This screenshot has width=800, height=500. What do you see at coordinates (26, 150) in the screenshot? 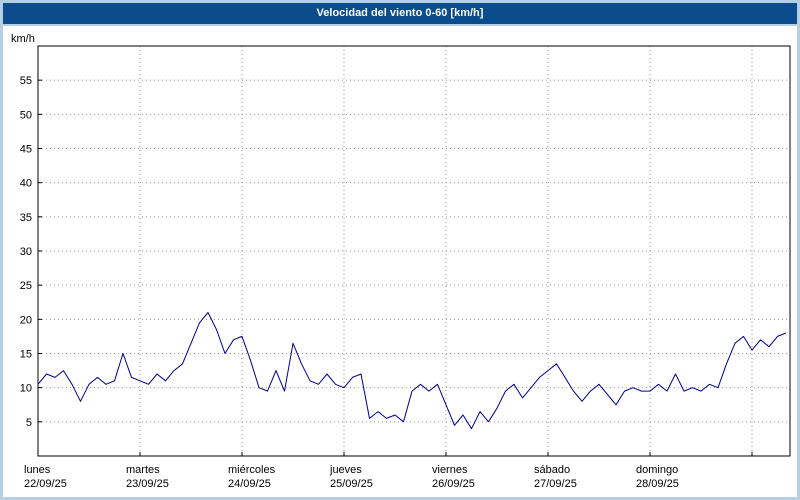
I see `y-tick-label: 45` at bounding box center [26, 150].